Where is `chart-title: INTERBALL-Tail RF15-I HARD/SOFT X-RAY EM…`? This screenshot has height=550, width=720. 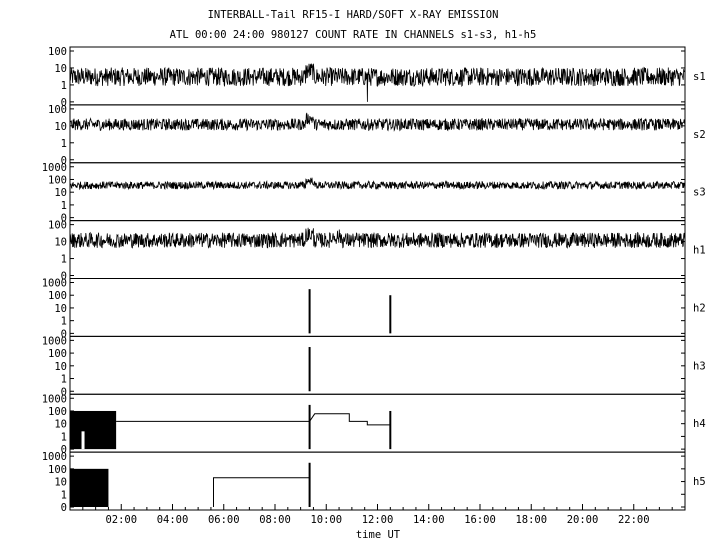 chart-title: INTERBALL-Tail RF15-I HARD/SOFT X-RAY EM… is located at coordinates (353, 15).